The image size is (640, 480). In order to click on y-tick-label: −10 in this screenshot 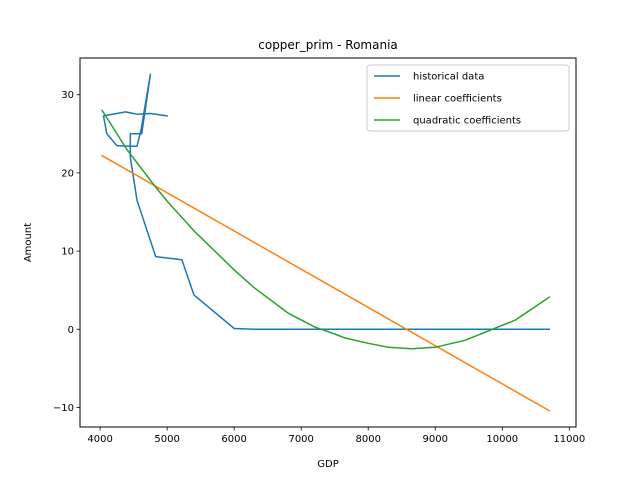, I will do `click(63, 408)`.